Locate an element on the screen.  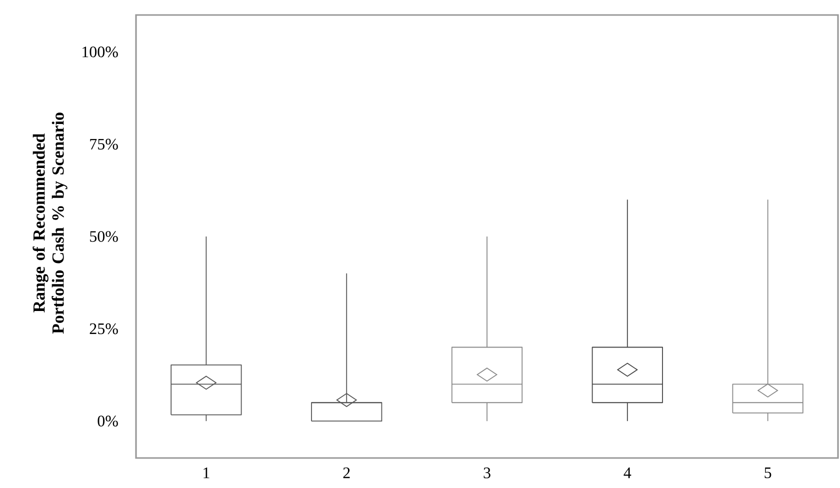
x-tick-label: 3 is located at coordinates (487, 473).